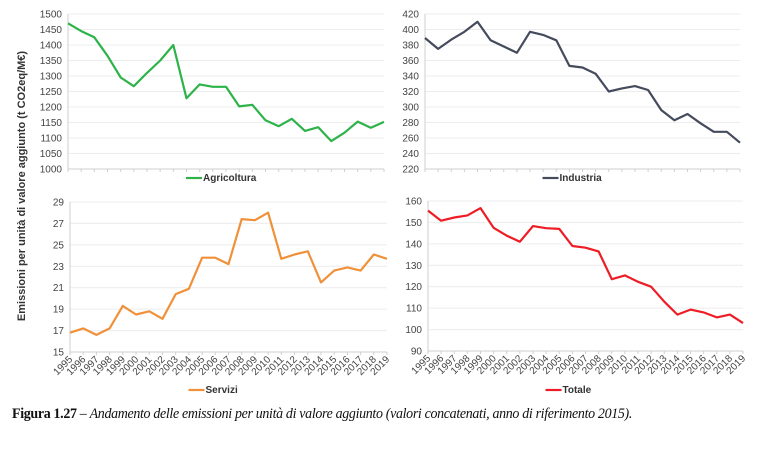 The height and width of the screenshot is (458, 768). I want to click on y-tick-label: 420, so click(410, 15).